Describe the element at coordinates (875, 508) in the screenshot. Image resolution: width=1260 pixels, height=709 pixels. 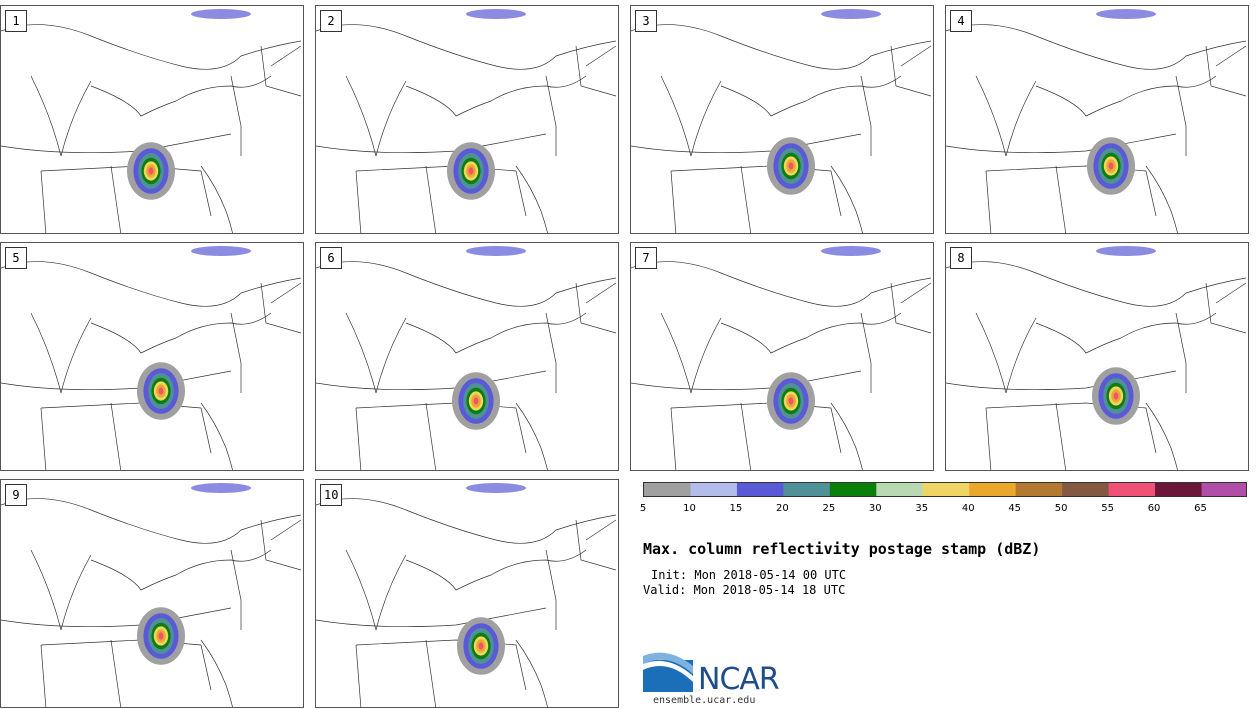
I see `colorbar-tick-label: 30` at that location.